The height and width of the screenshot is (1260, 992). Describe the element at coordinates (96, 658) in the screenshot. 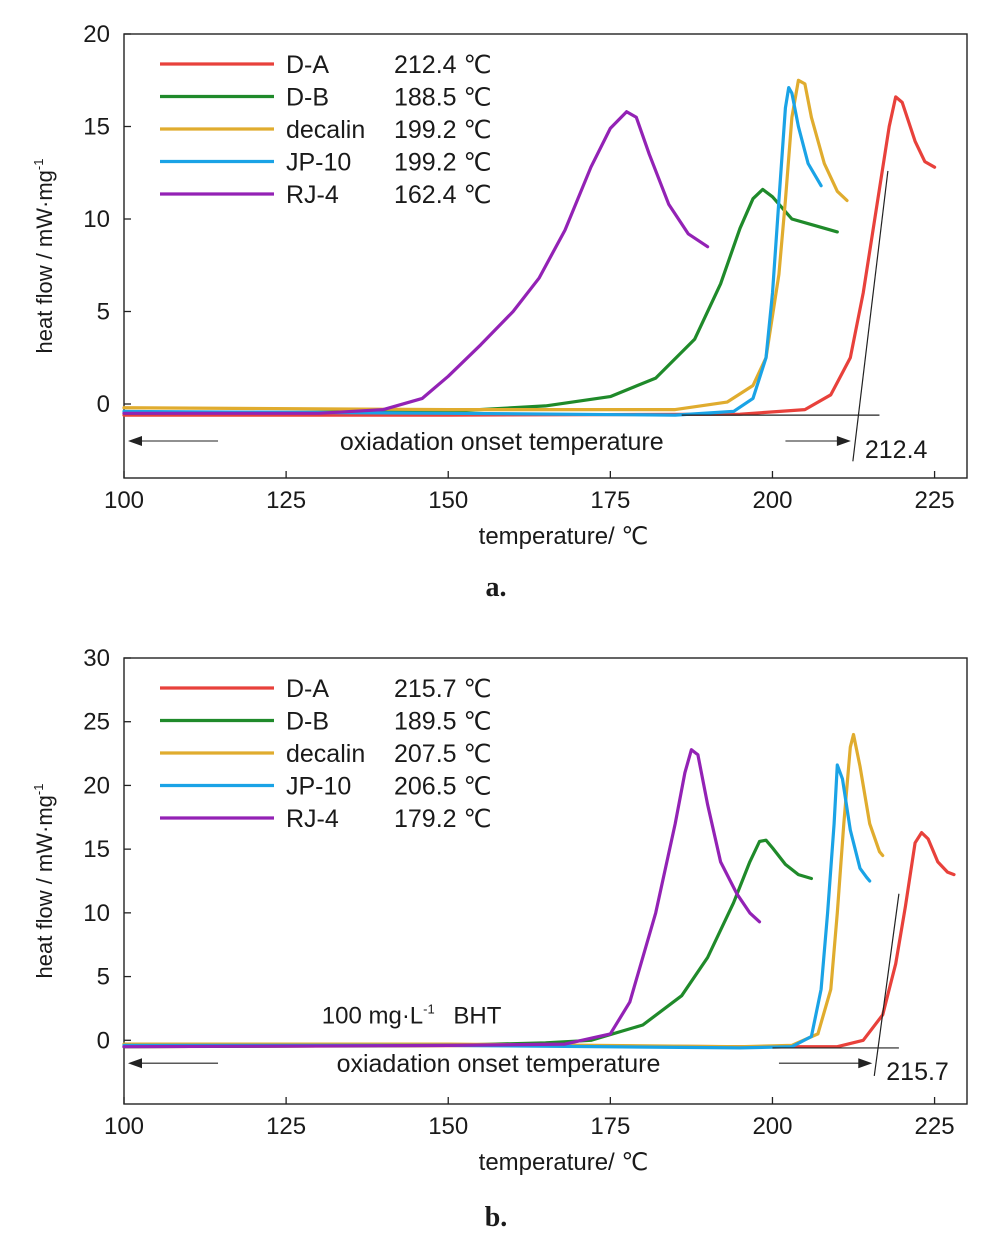

I see `y-tick-label: 30` at that location.